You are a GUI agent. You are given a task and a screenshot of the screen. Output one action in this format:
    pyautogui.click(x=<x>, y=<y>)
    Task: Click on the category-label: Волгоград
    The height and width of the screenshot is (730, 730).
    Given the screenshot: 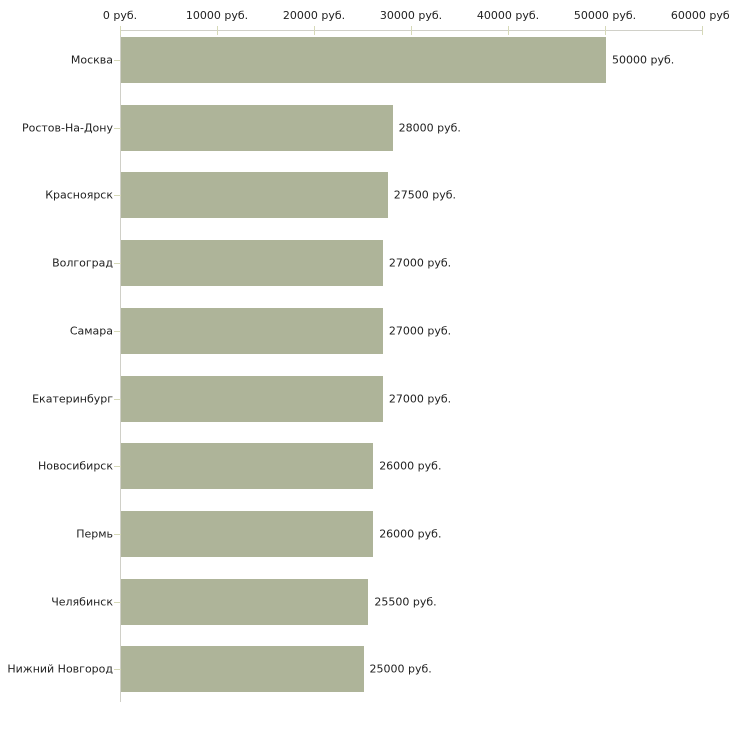 What is the action you would take?
    pyautogui.click(x=82, y=263)
    